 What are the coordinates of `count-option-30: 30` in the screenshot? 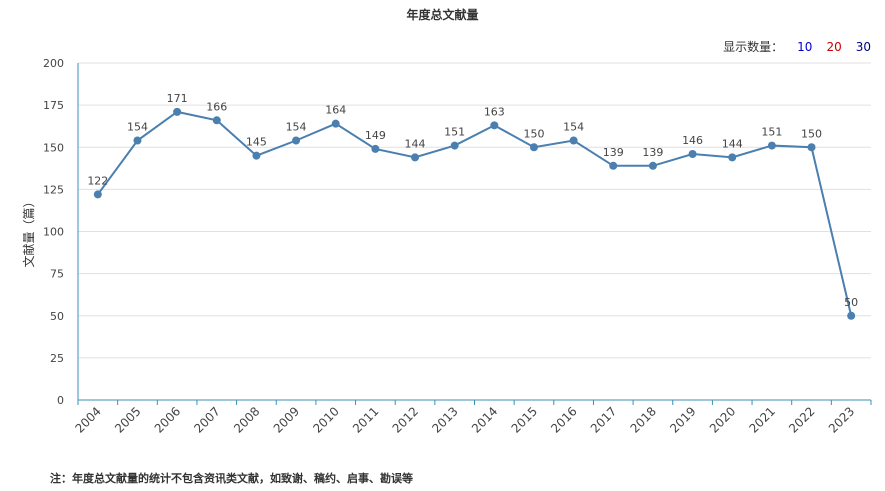 It's located at (863, 46).